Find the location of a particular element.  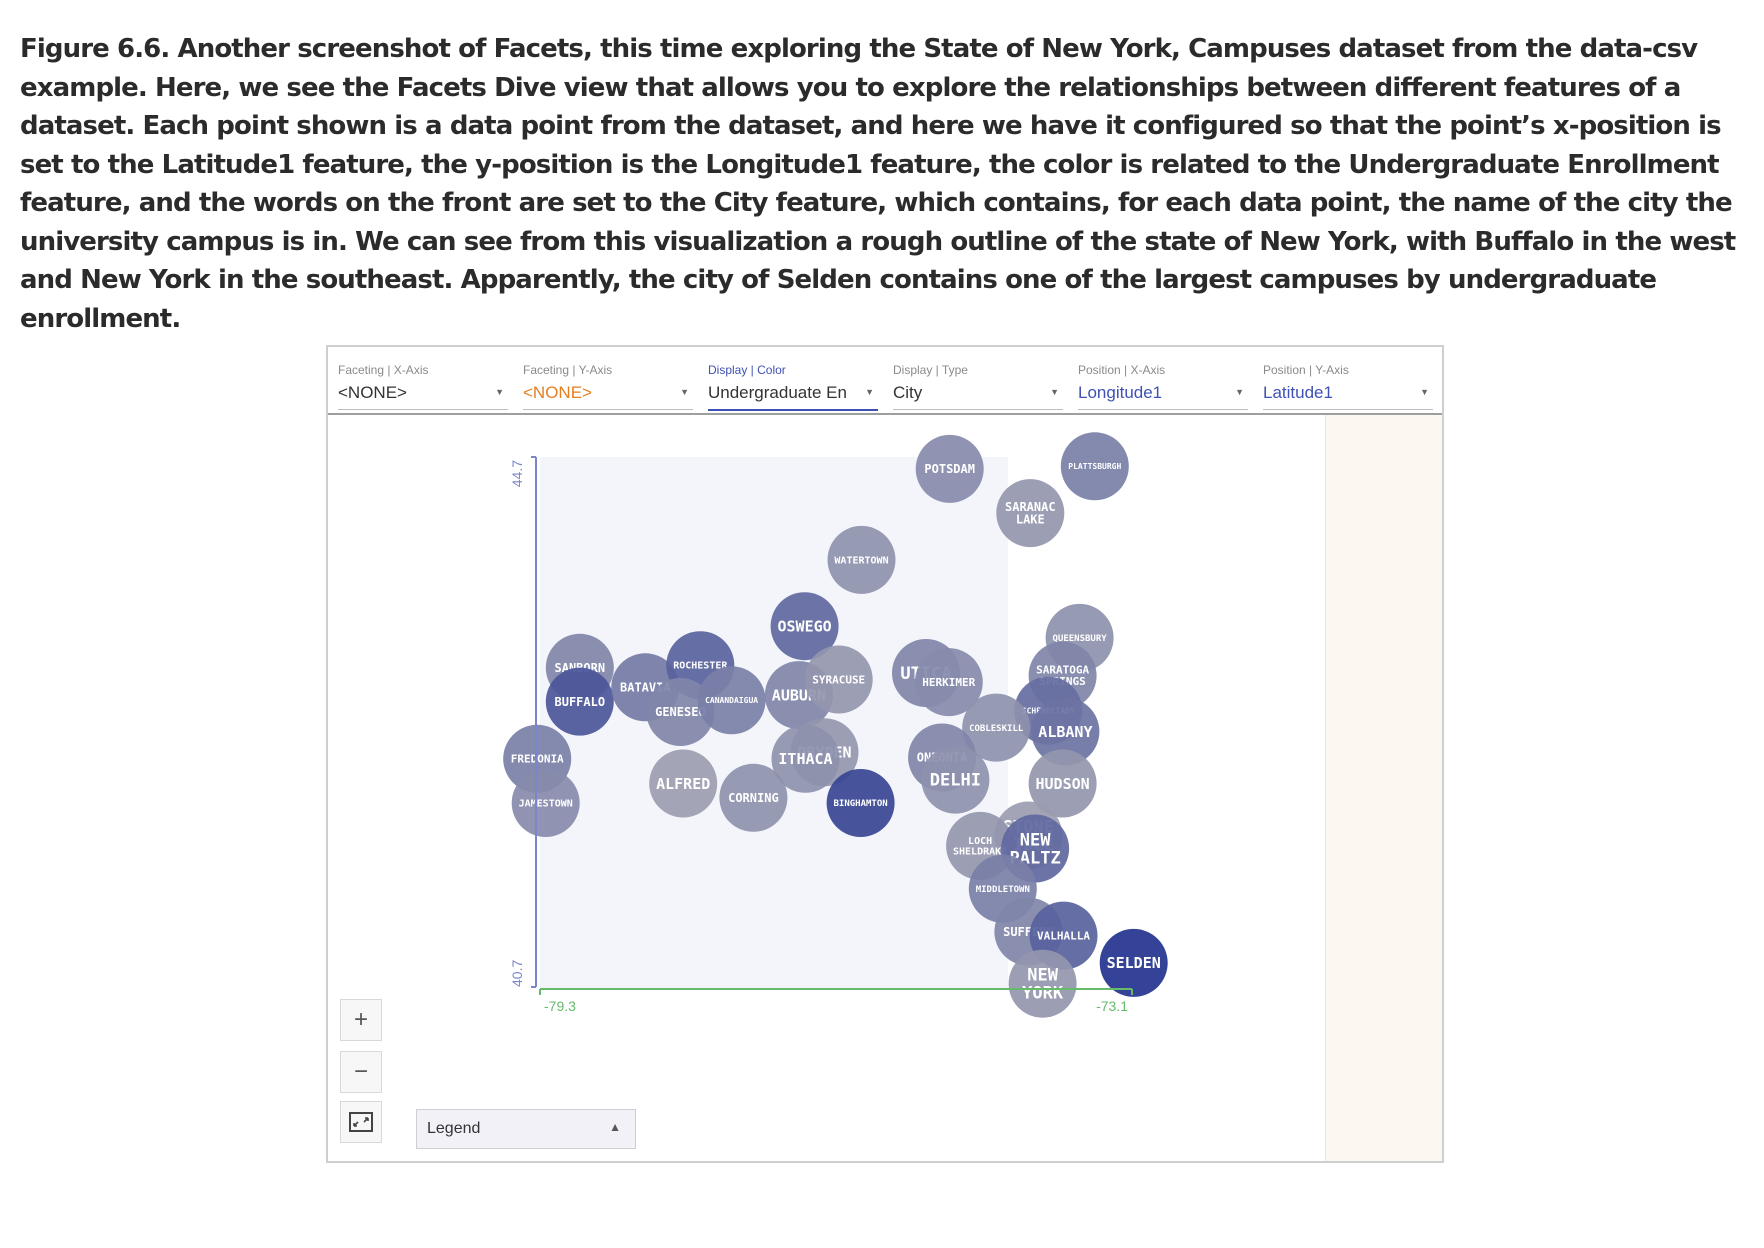

campus-point-label: ALFRED is located at coordinates (683, 784).